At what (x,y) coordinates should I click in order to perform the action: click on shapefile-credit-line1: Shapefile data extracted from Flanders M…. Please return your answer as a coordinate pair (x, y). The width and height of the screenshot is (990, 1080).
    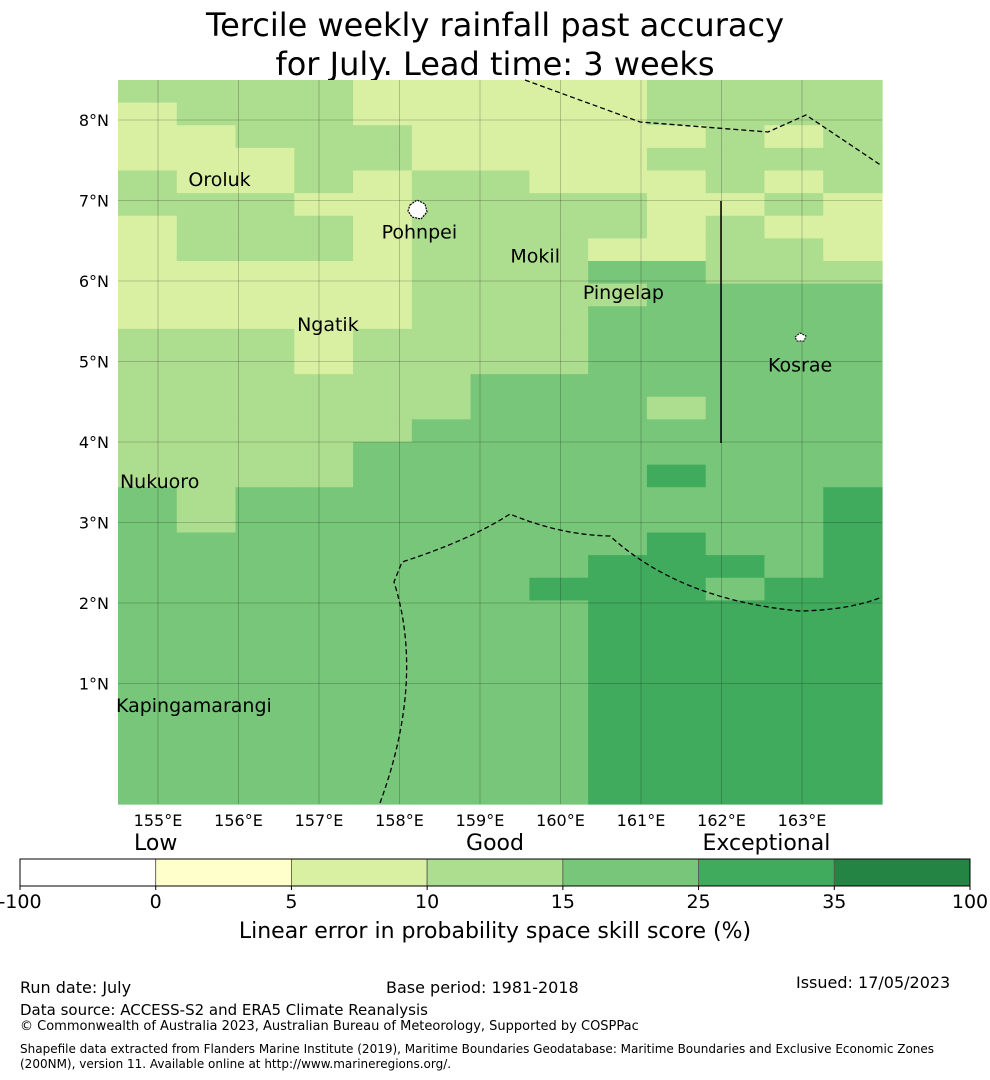
    Looking at the image, I should click on (477, 1049).